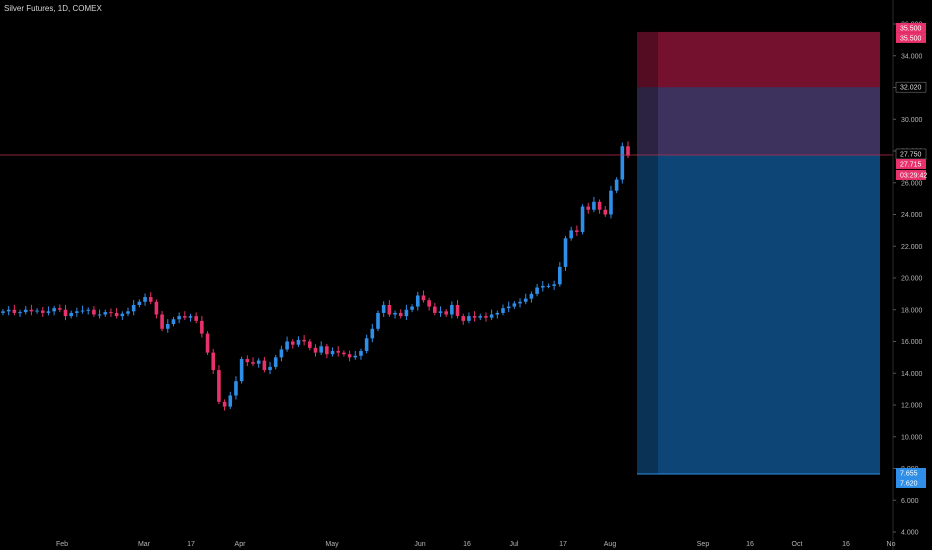 This screenshot has width=932, height=550. Describe the element at coordinates (891, 544) in the screenshot. I see `x-axis-label: No` at that location.